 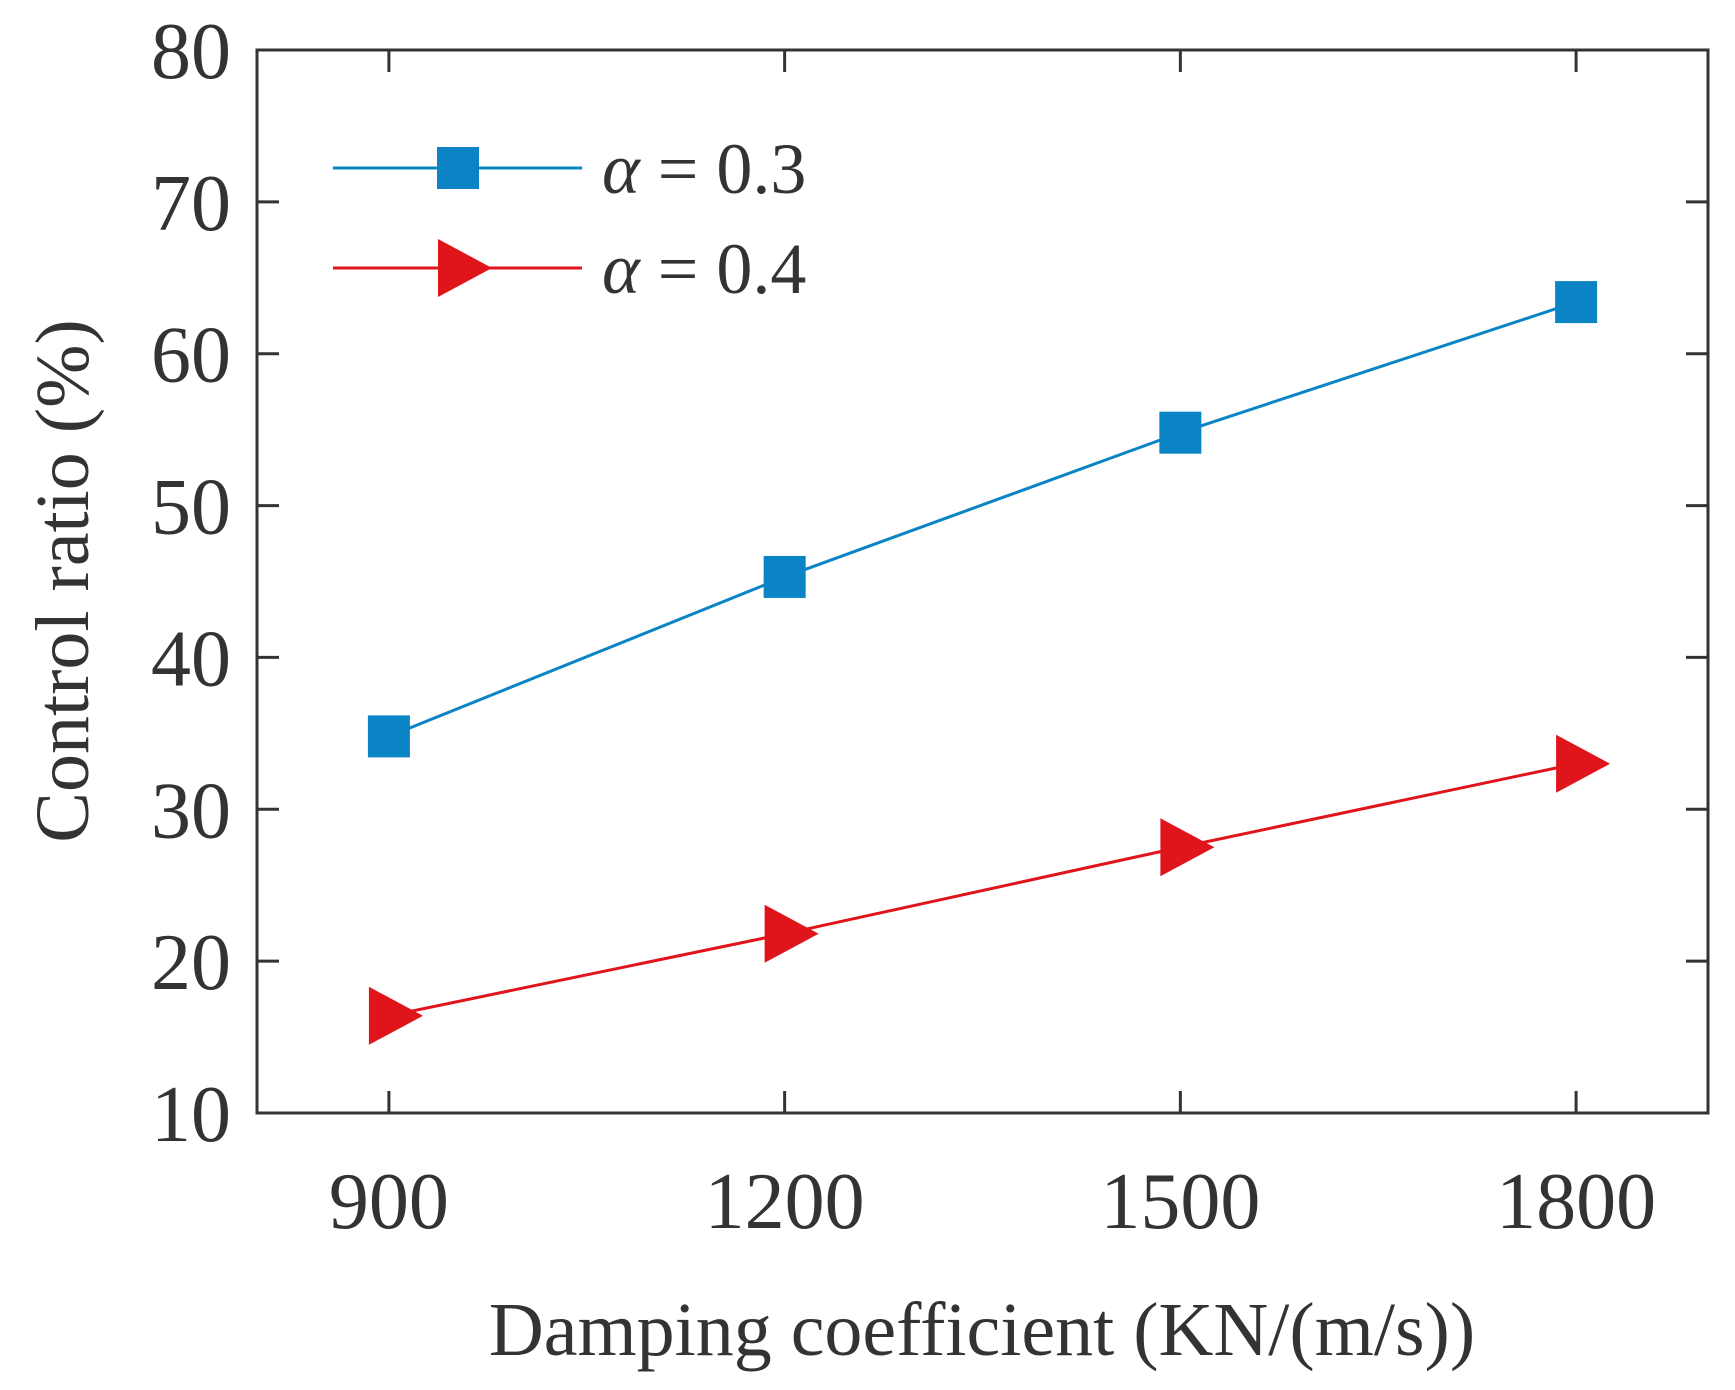 What do you see at coordinates (191, 659) in the screenshot?
I see `y-tick-label: 40` at bounding box center [191, 659].